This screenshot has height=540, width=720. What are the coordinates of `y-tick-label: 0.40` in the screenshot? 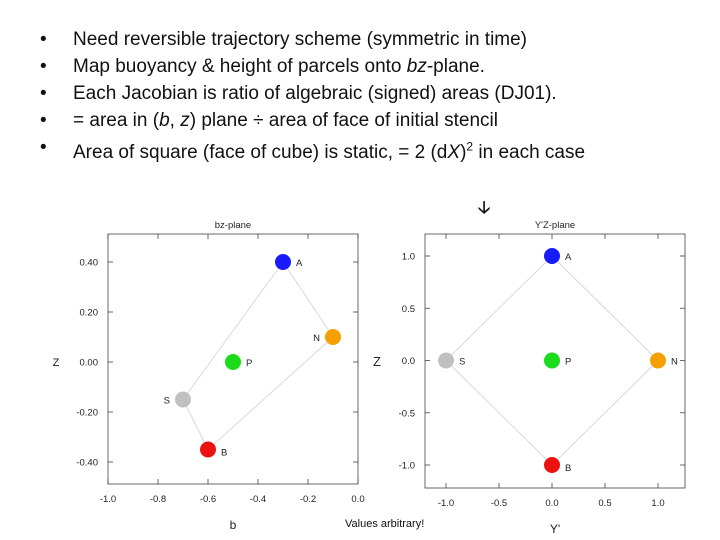 It's located at (89, 263).